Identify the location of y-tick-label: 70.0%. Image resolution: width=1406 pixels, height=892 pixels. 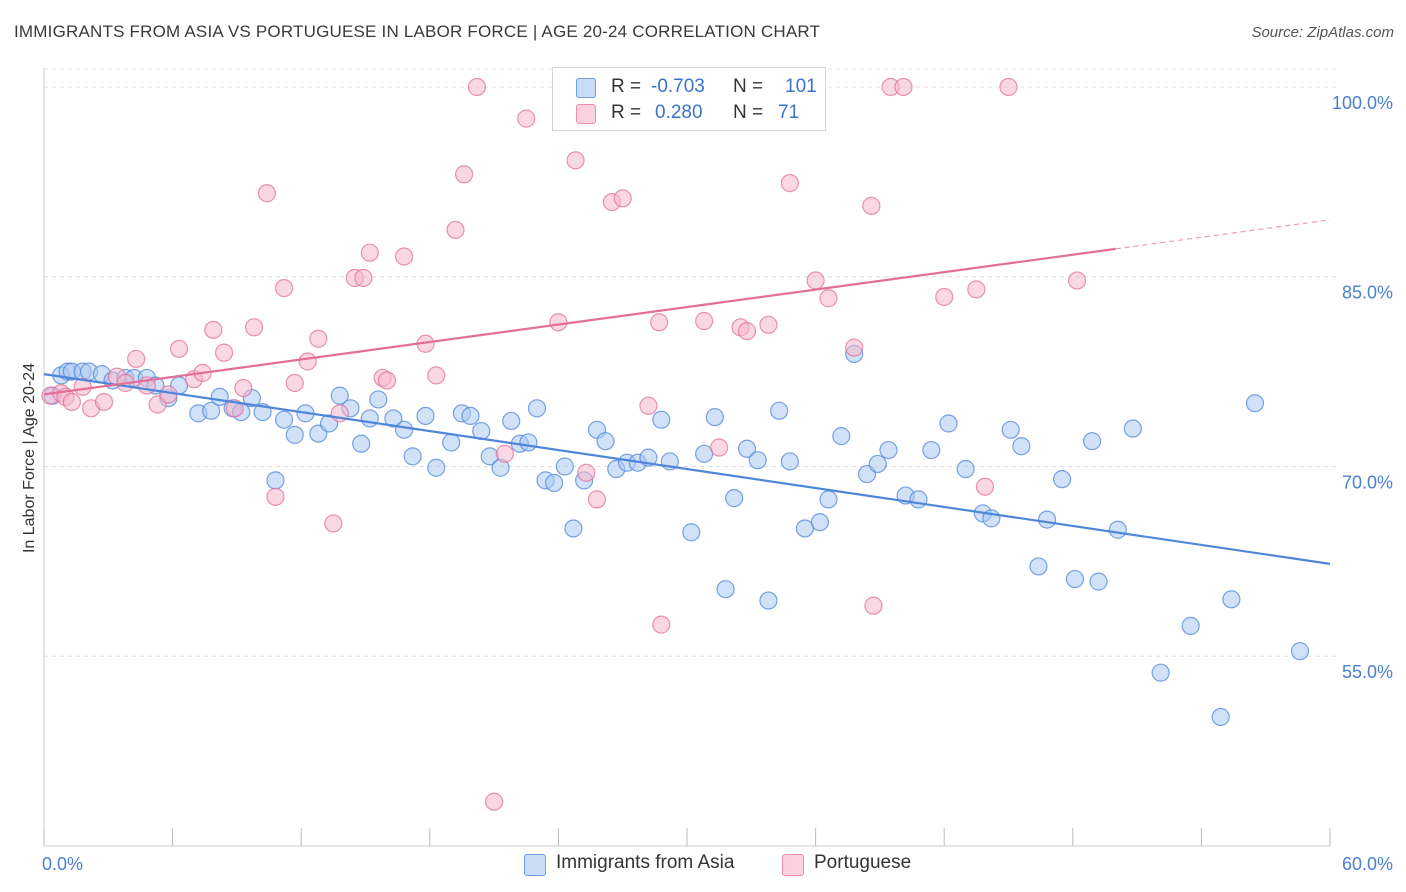
(1367, 482).